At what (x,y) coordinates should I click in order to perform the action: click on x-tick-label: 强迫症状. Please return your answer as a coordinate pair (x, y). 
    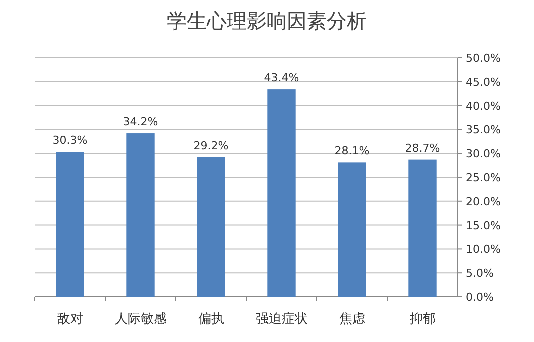
    Looking at the image, I should click on (282, 319).